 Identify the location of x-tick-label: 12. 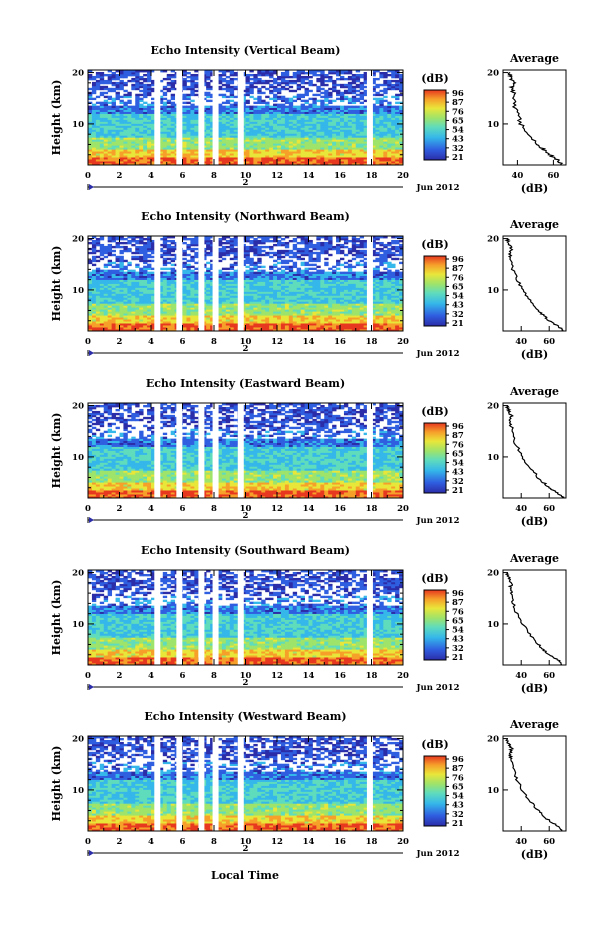
(277, 176).